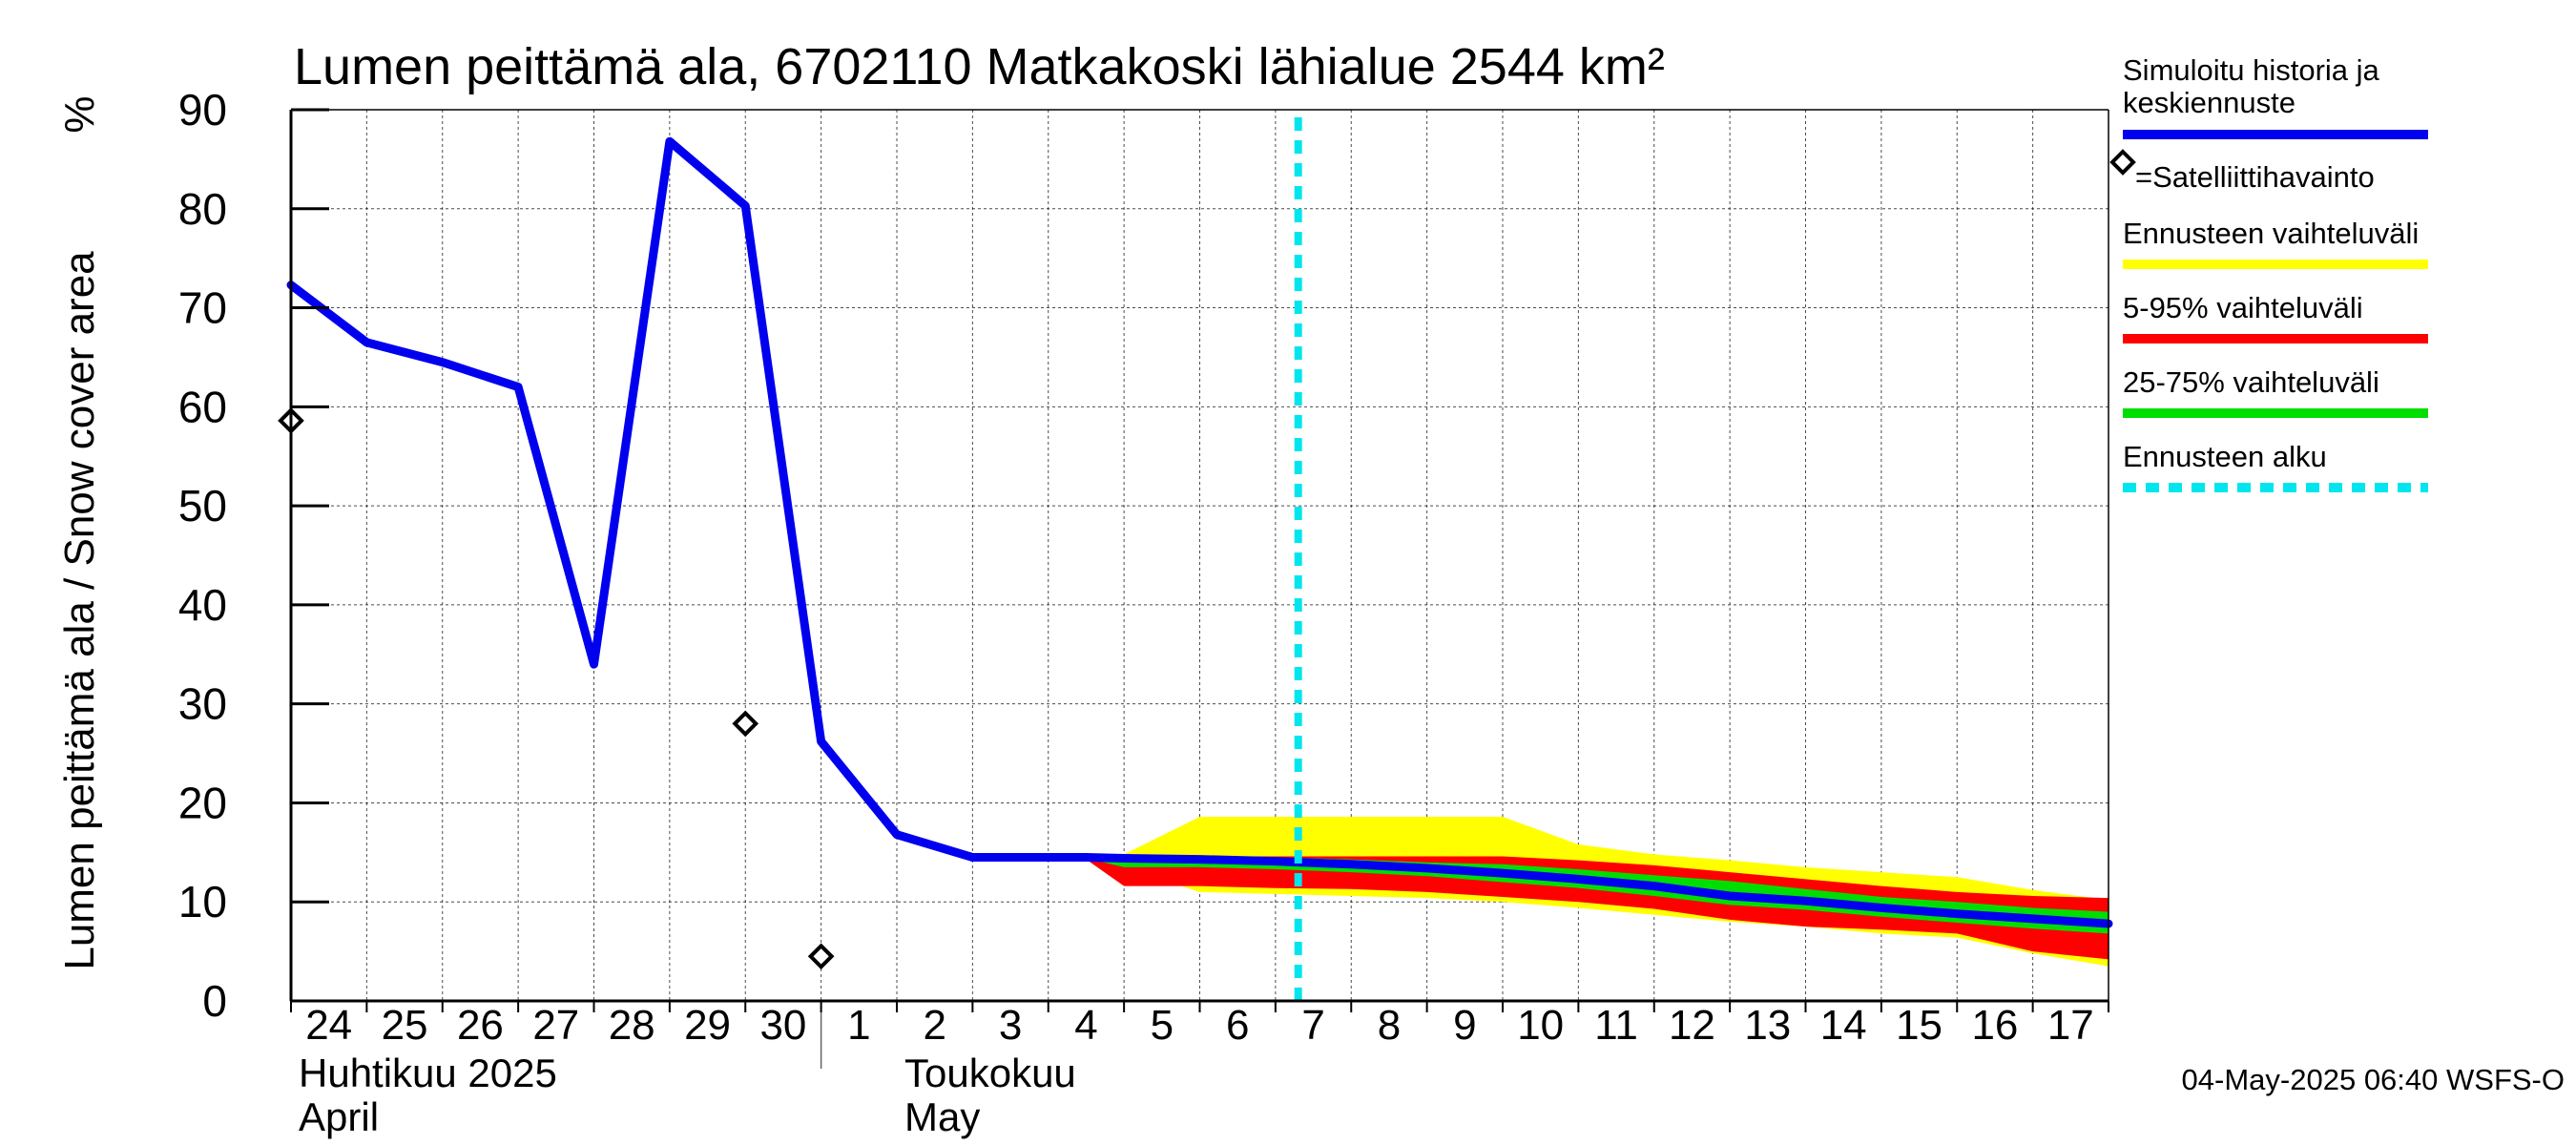 This screenshot has height=1145, width=2576. I want to click on x-tick-label: 26, so click(480, 1025).